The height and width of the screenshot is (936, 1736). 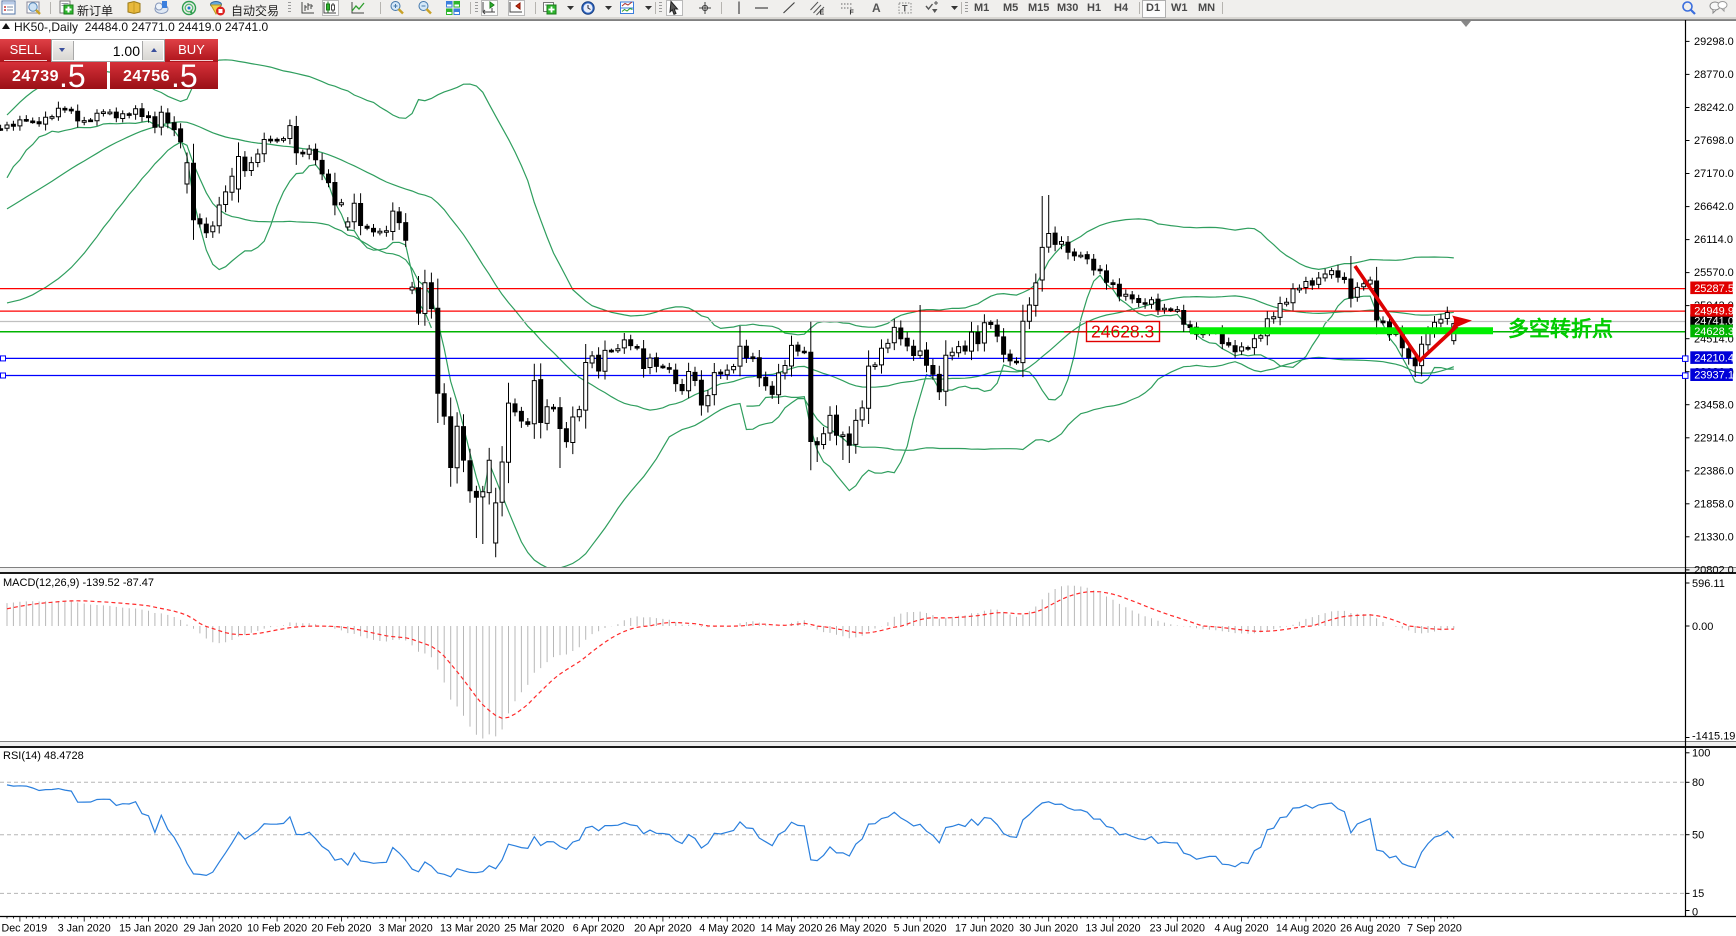 I want to click on svg-text: 26 May 2020, so click(x=856, y=929).